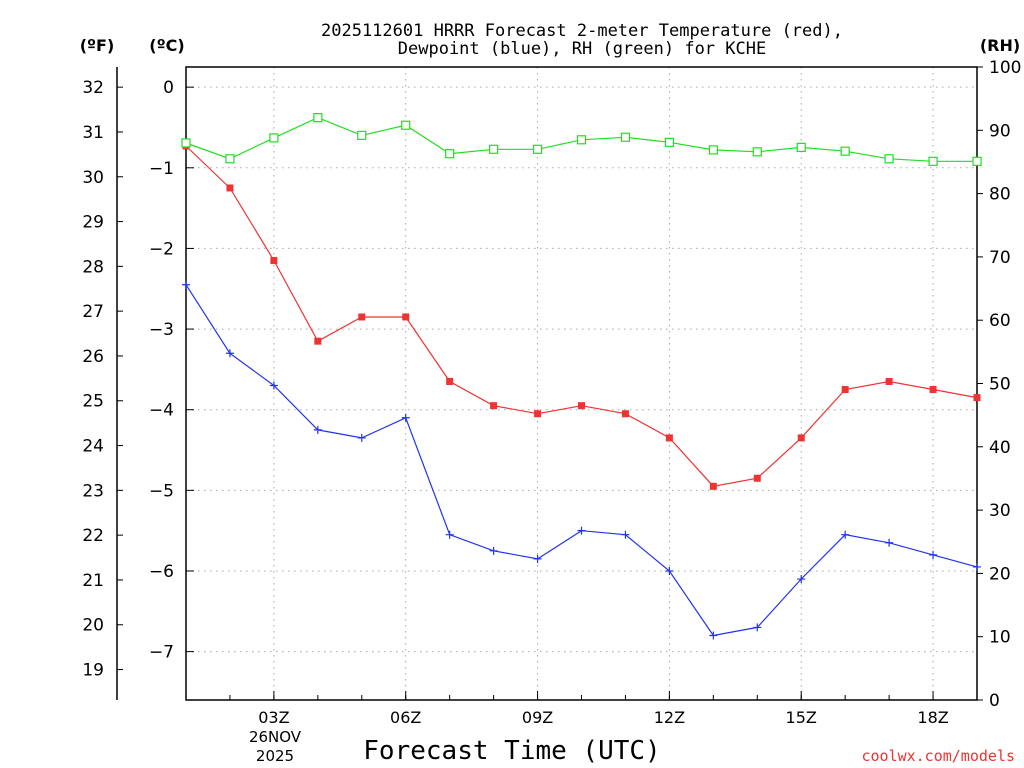  I want to click on date-label-year: 2025, so click(275, 756).